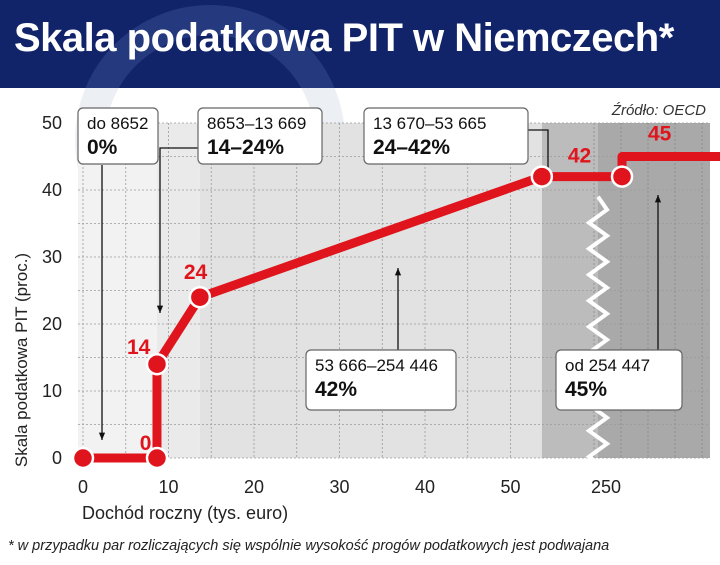 This screenshot has width=720, height=565. What do you see at coordinates (376, 365) in the screenshot?
I see `callout-range: 53 666–254 446` at bounding box center [376, 365].